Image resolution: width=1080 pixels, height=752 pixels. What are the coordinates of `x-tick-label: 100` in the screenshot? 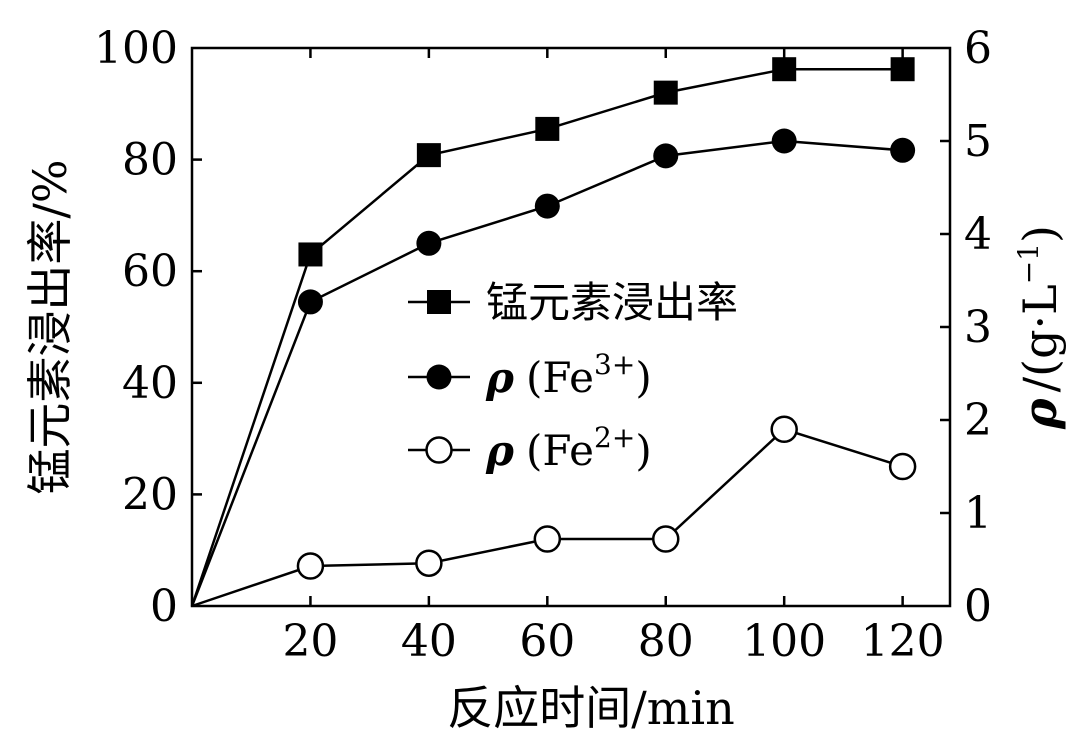 It's located at (784, 641).